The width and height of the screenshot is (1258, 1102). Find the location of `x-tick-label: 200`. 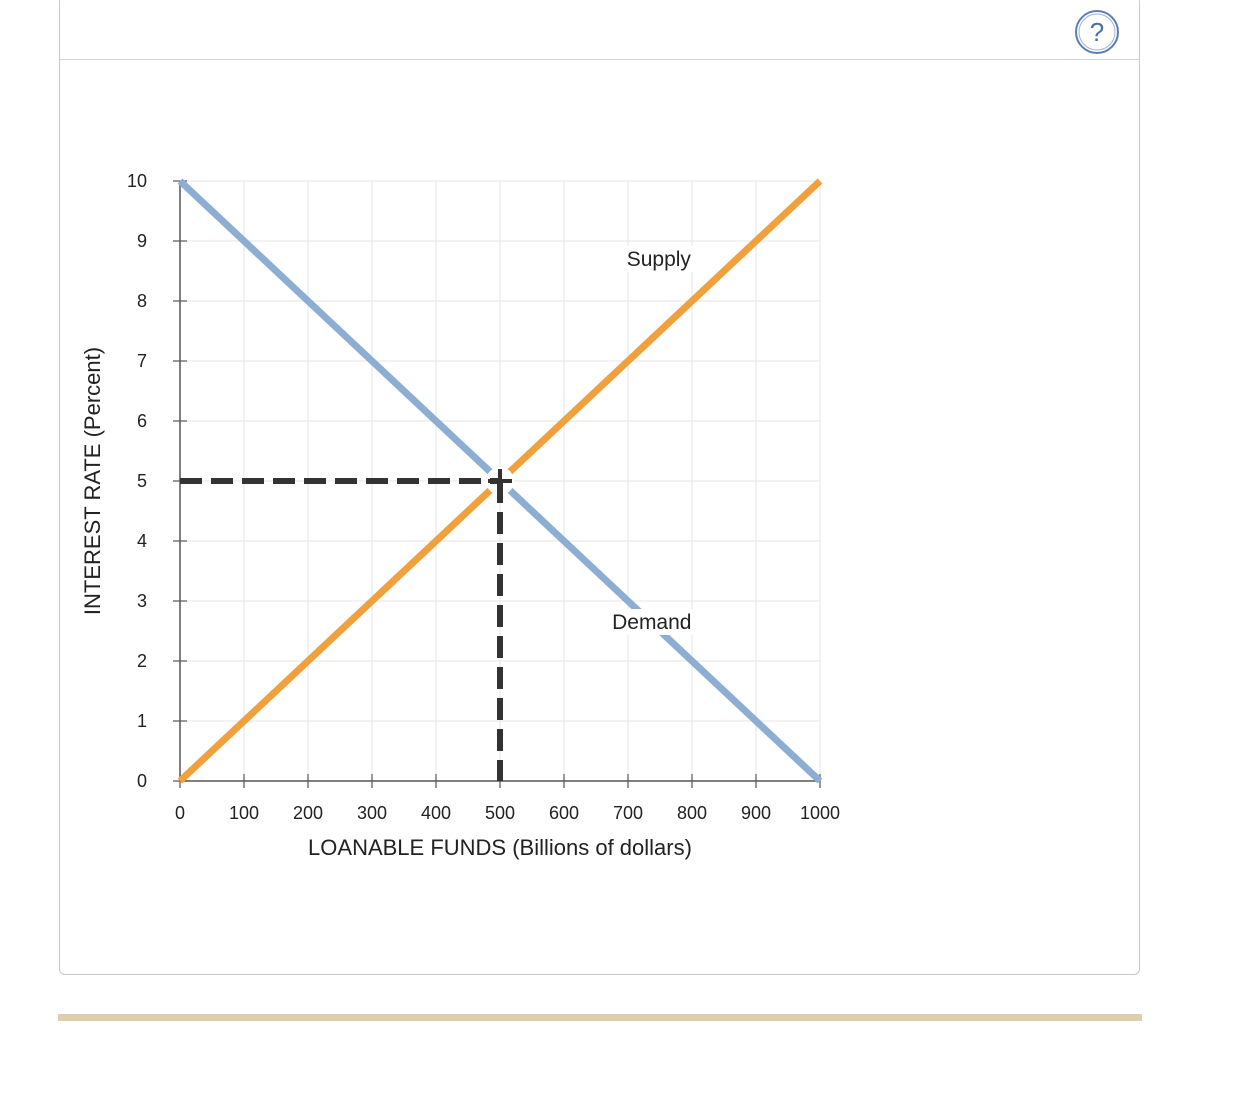

x-tick-label: 200 is located at coordinates (308, 813).